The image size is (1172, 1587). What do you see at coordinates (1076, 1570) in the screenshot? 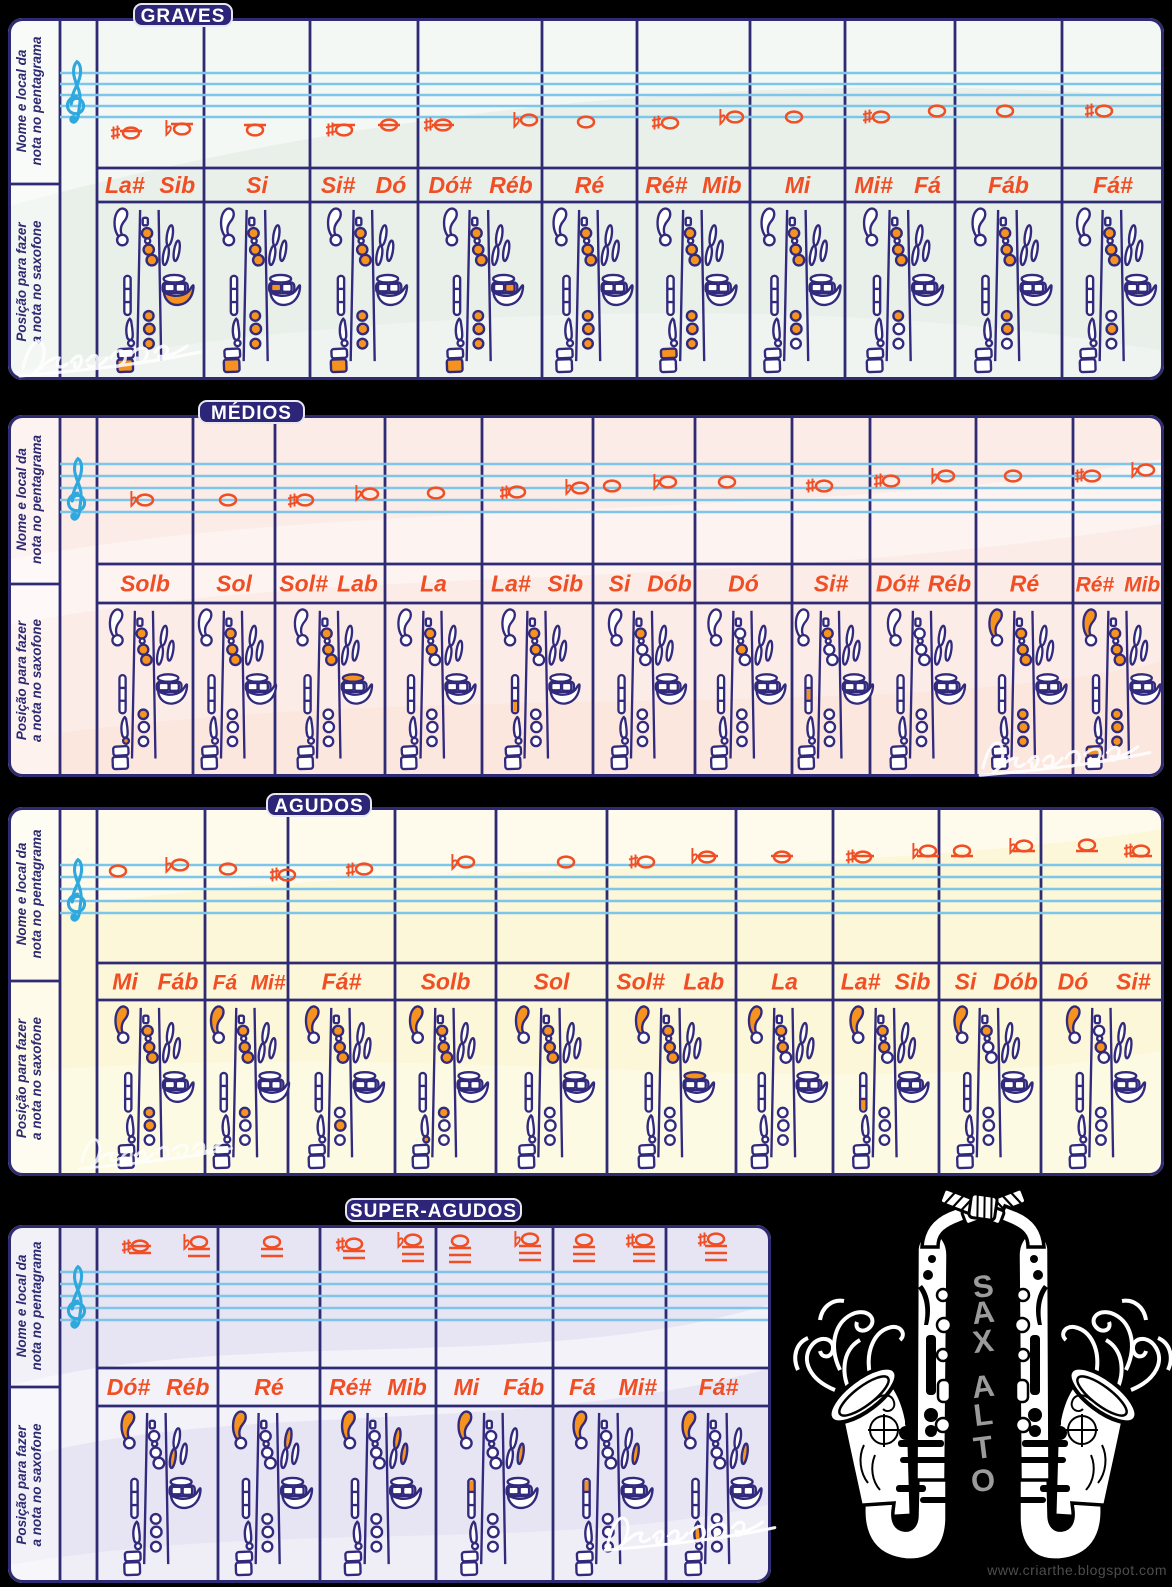
I see `svg-text: www.criarthe.blogspot.com` at bounding box center [1076, 1570].